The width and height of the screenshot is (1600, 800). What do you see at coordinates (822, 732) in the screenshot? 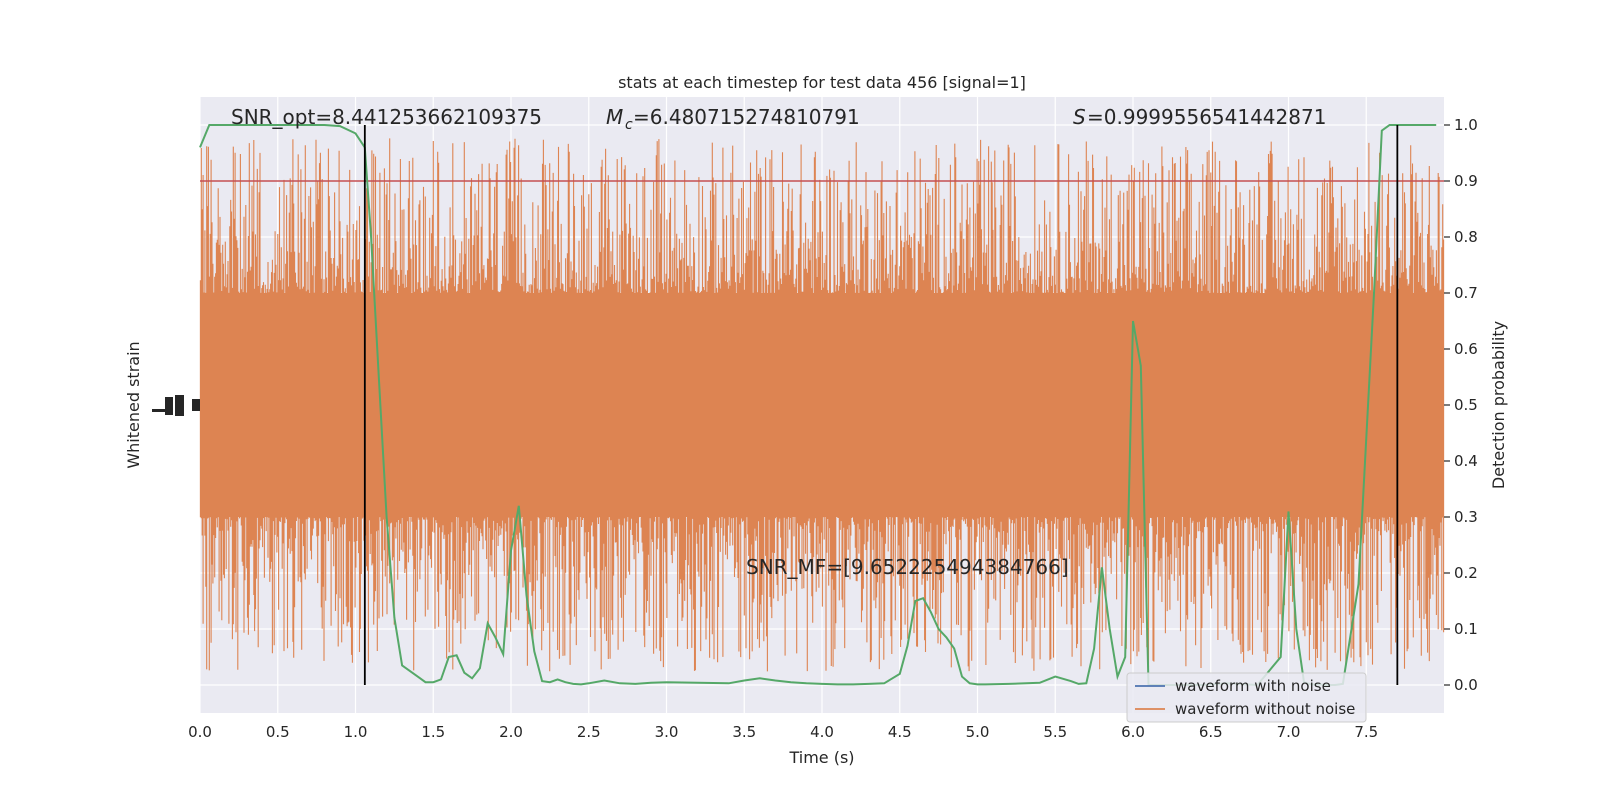
I see `x-tick-label: 4.0` at bounding box center [822, 732].